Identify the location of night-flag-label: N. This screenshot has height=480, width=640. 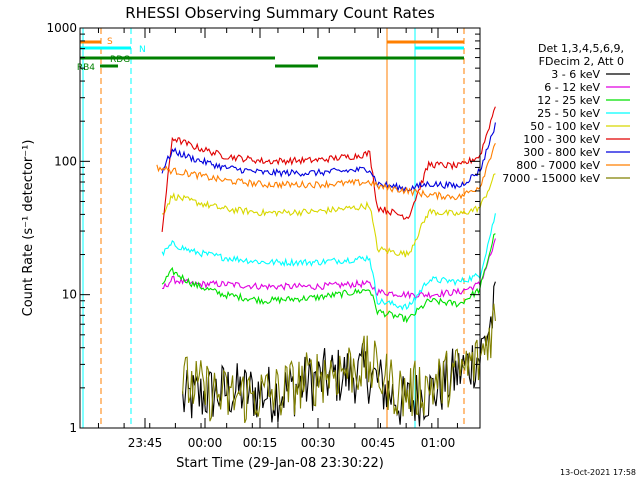
(142, 50).